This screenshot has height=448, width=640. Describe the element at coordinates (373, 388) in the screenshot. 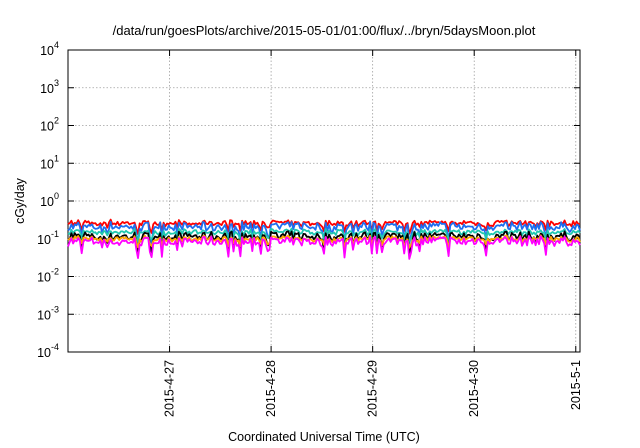

I see `x-tick-label: 2015-4-29` at that location.